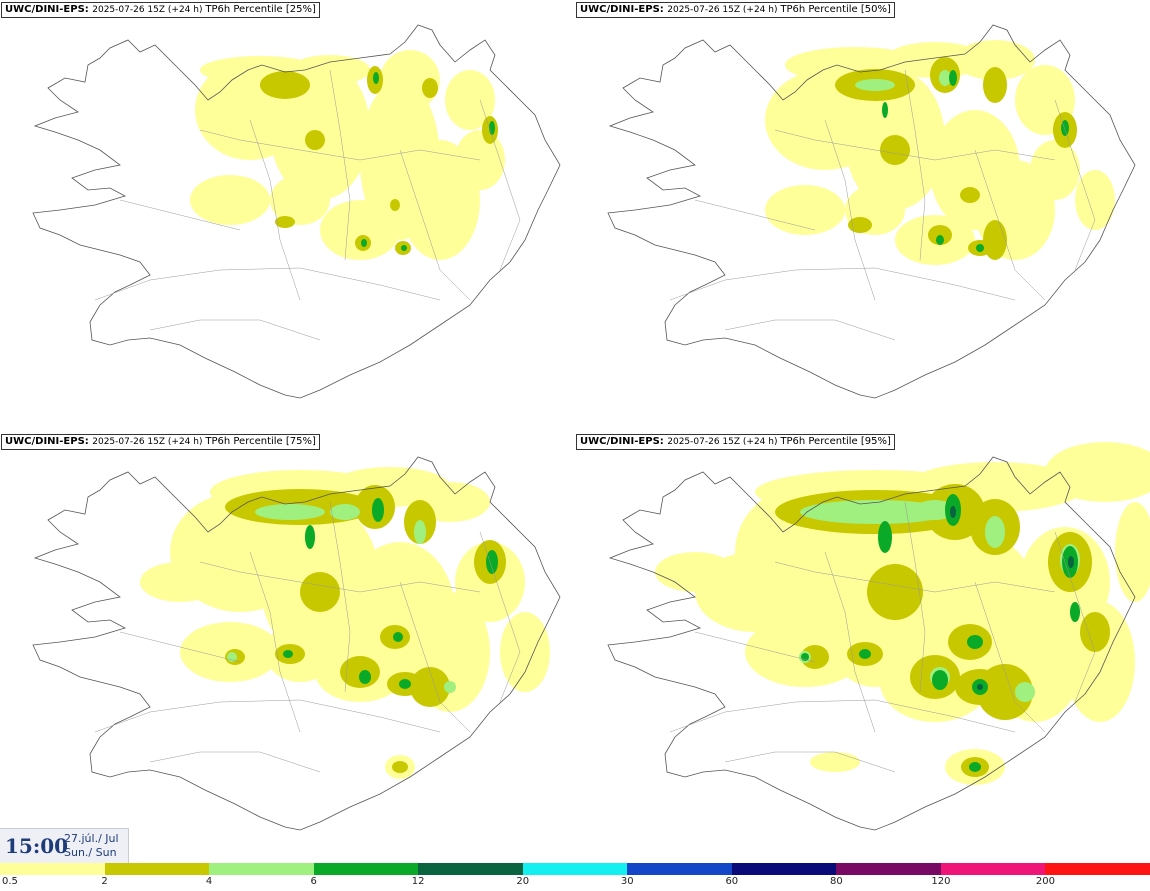 This screenshot has width=1150, height=891. What do you see at coordinates (260, 9) in the screenshot?
I see `product-name: TP6h Percentile [25%]` at bounding box center [260, 9].